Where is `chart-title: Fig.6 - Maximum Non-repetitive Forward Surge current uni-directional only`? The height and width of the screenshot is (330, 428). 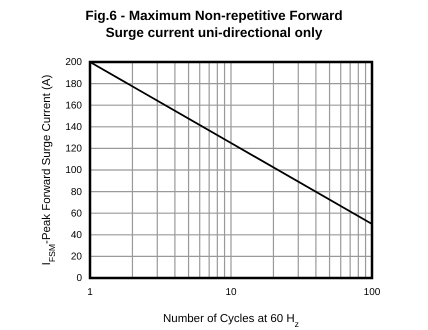
chart-title: Fig.6 - Maximum Non-repetitive Forward Surge current uni-directional only is located at coordinates (214, 24).